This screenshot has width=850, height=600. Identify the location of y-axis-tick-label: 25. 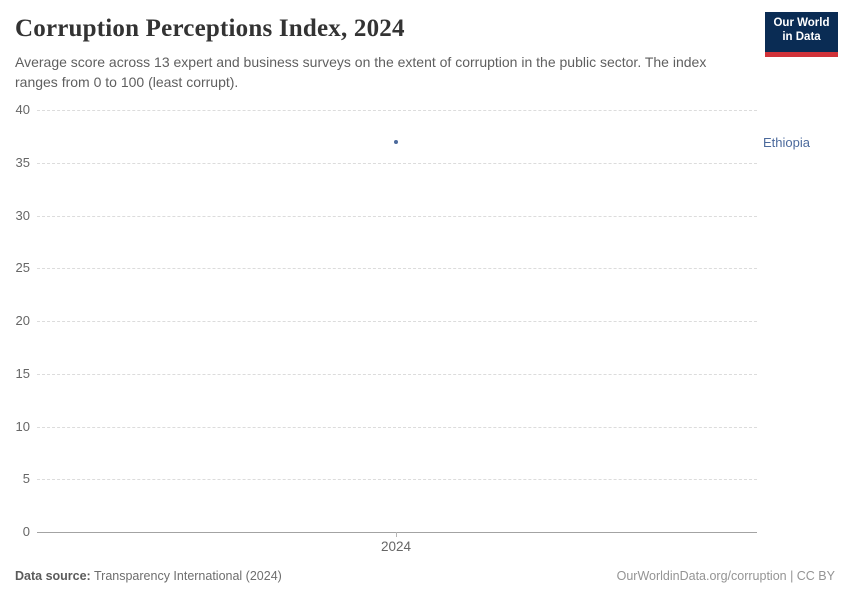
(22, 268).